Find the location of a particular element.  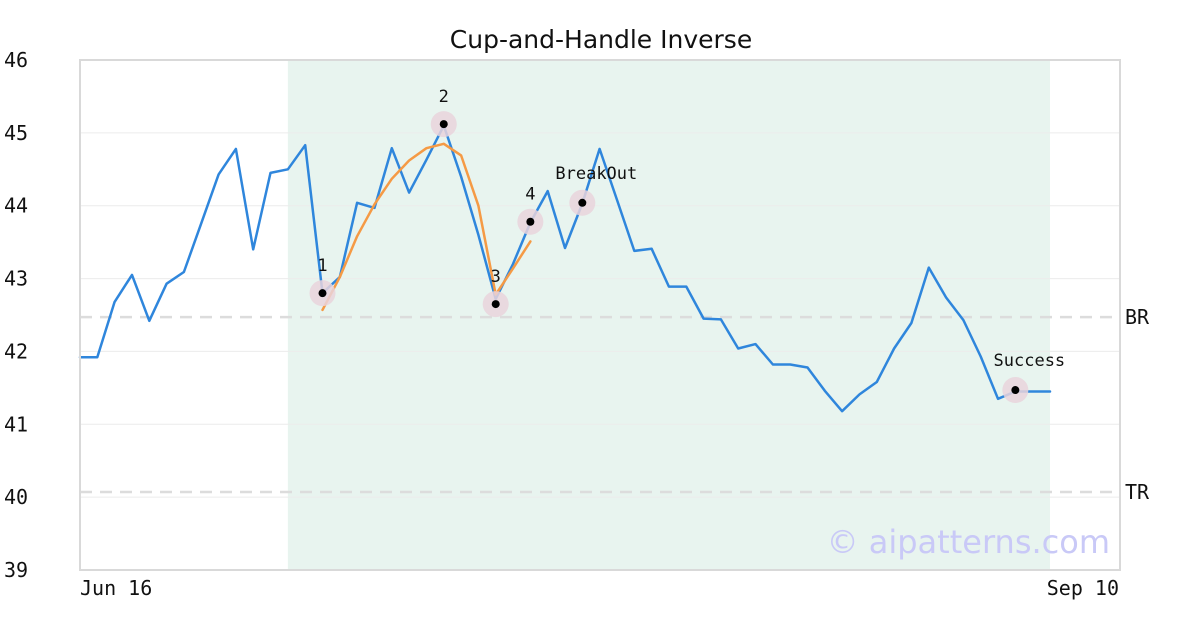

level-label: TR is located at coordinates (1137, 492).